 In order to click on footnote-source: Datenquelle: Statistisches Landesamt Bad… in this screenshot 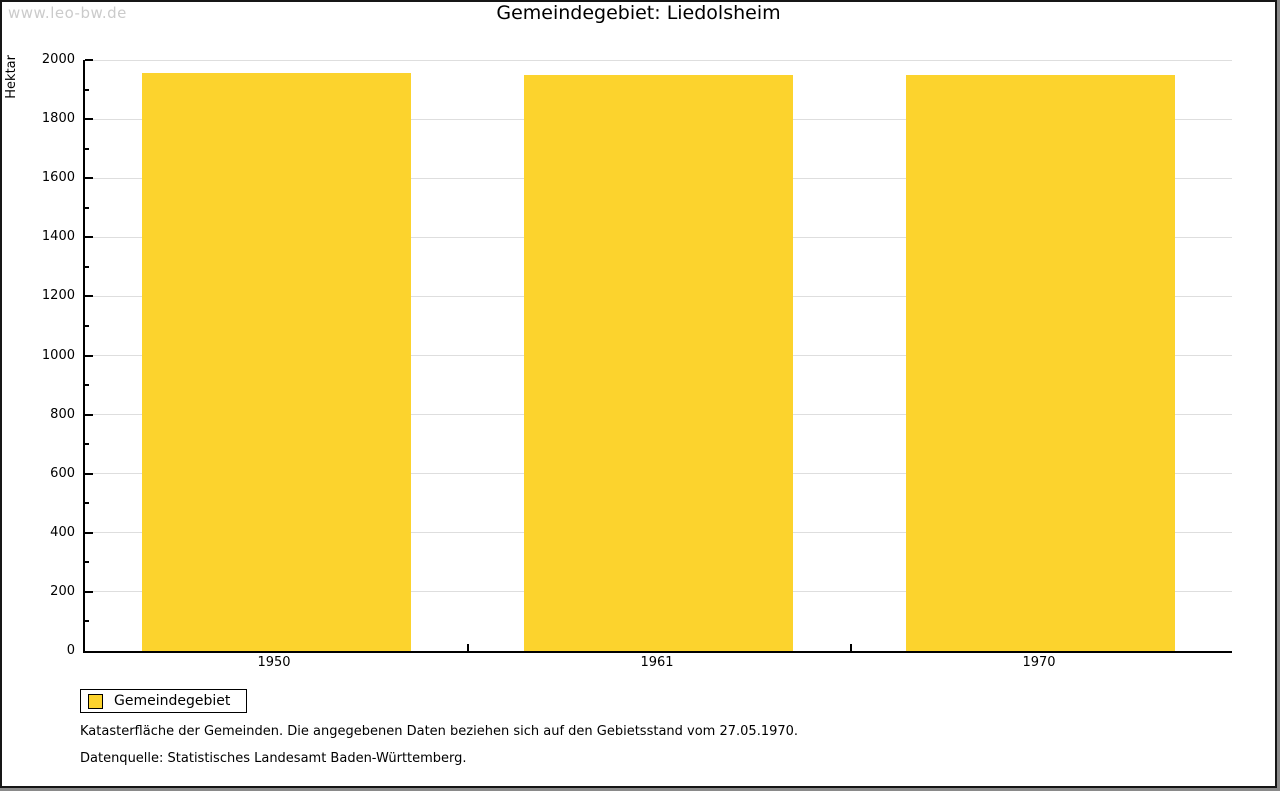, I will do `click(273, 758)`.